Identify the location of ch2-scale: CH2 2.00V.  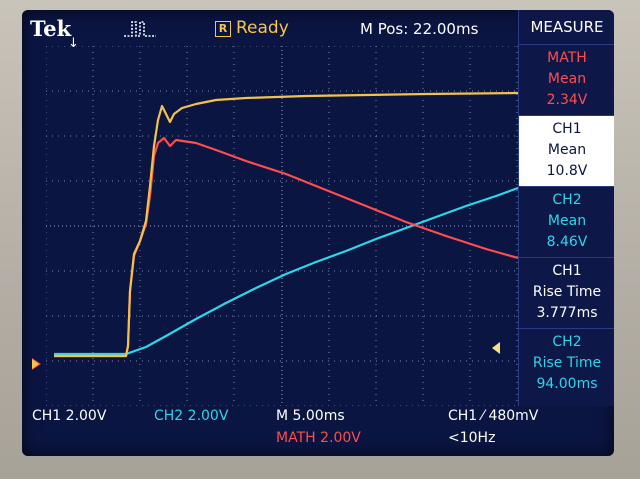
(191, 416).